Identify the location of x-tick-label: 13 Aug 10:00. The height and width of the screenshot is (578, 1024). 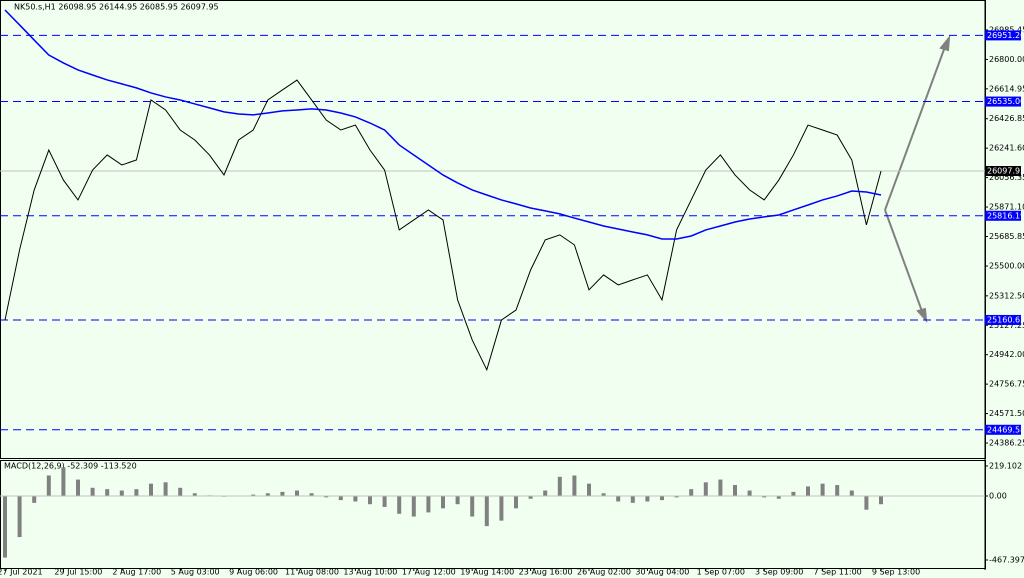
(370, 572).